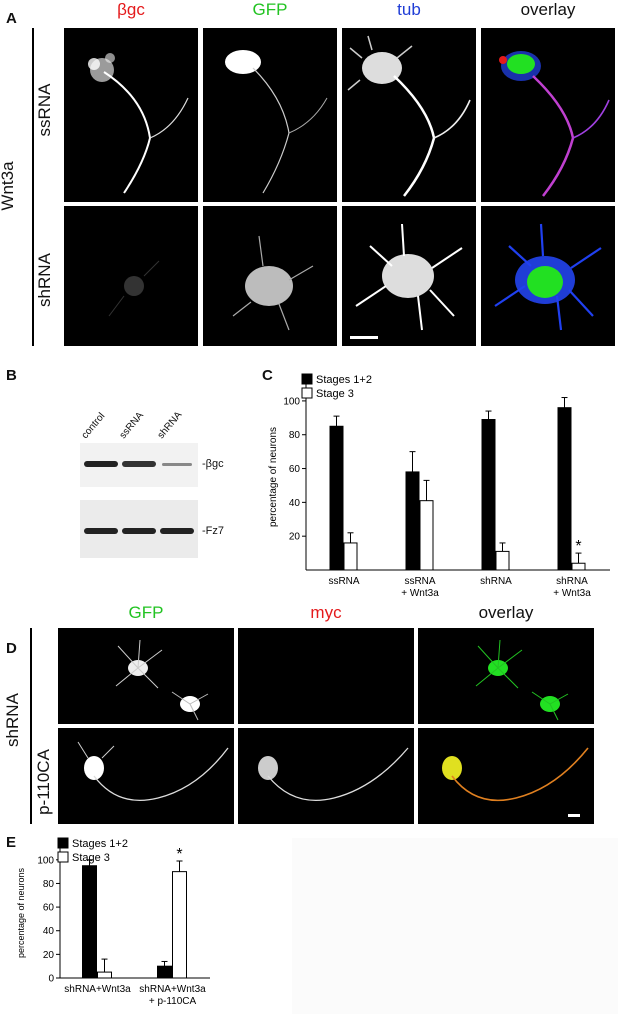  Describe the element at coordinates (131, 115) in the screenshot. I see `micrograph-a-ssrna-bgc` at that location.